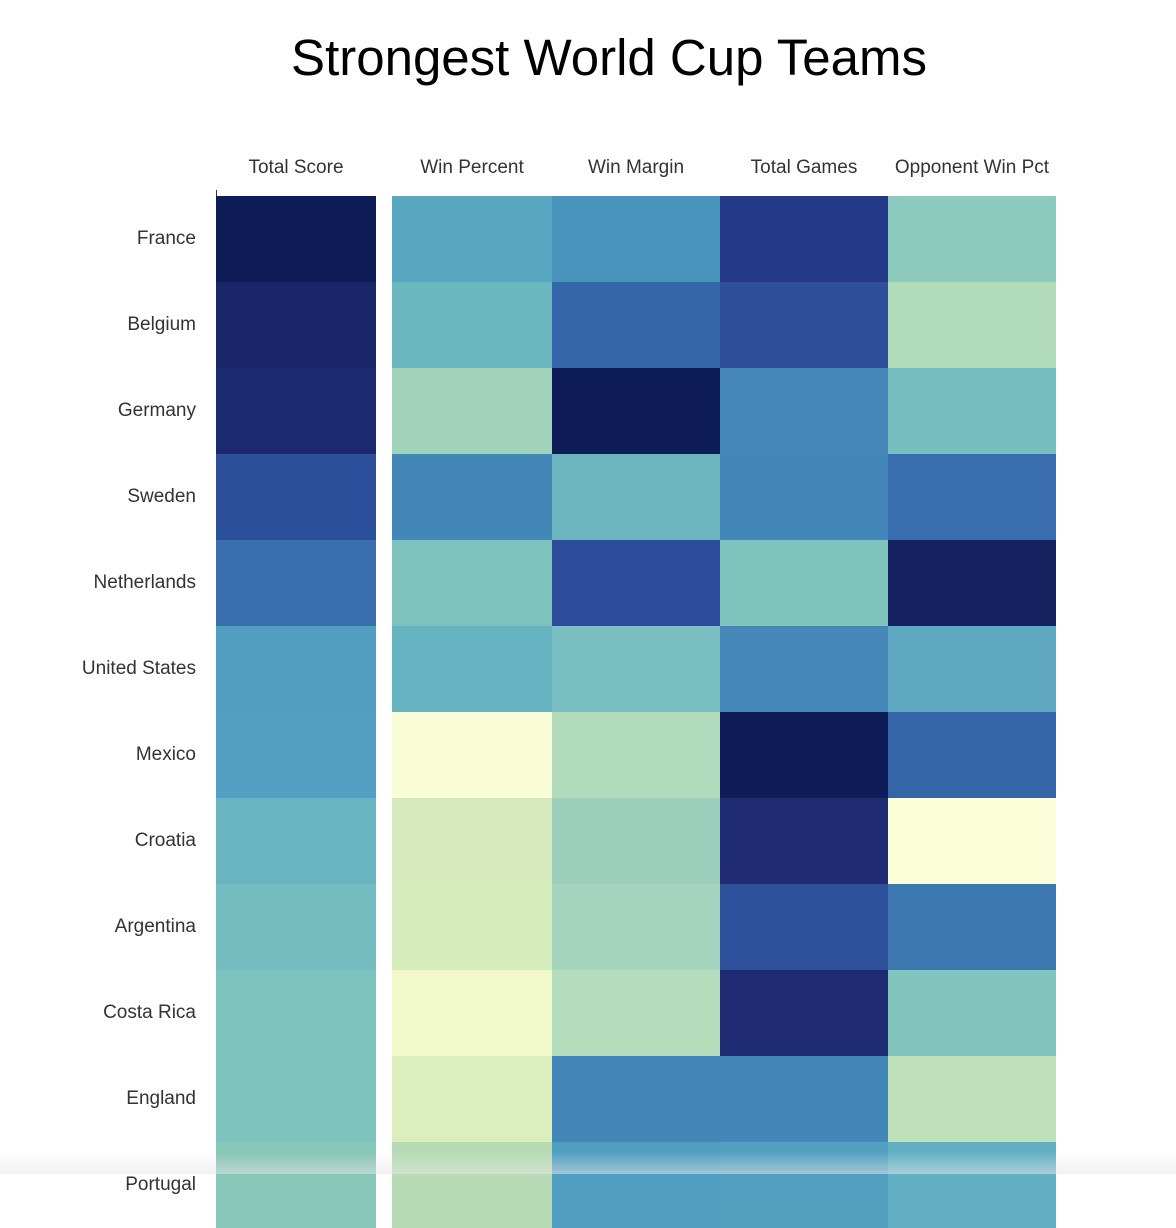 This screenshot has width=1176, height=1228. Describe the element at coordinates (166, 238) in the screenshot. I see `row-label: France` at that location.